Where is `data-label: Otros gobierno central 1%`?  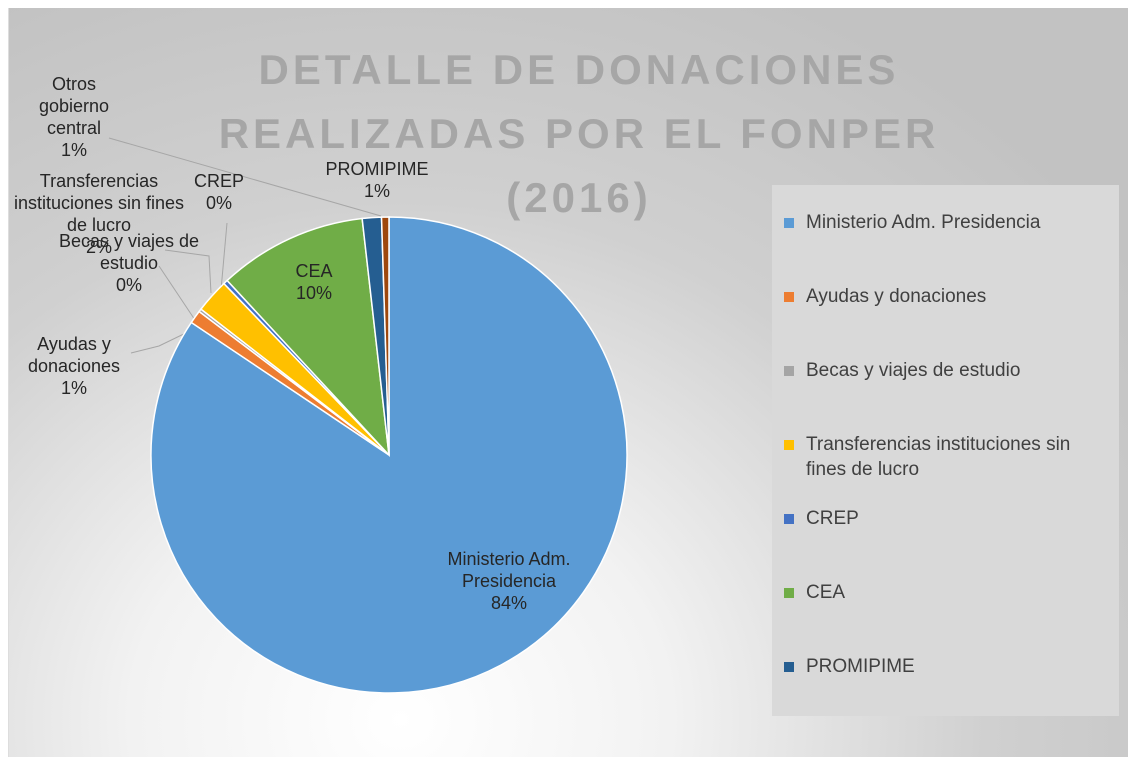 data-label: Otros gobierno central 1% is located at coordinates (74, 117).